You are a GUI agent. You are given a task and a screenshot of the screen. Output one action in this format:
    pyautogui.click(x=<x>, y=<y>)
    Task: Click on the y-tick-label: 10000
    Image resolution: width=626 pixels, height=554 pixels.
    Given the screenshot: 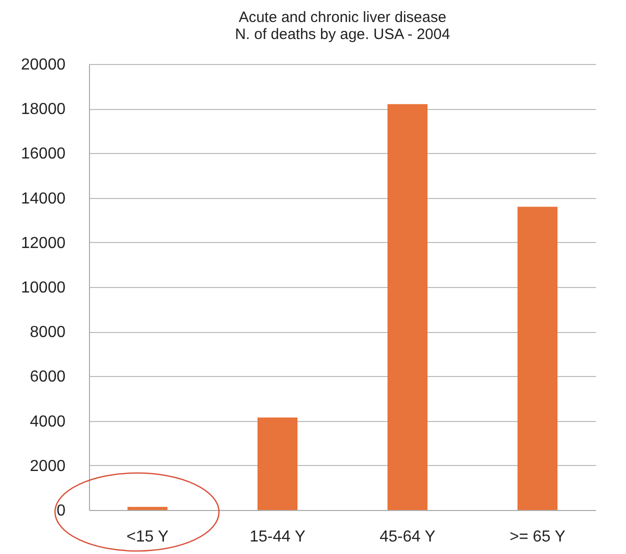 What is the action you would take?
    pyautogui.click(x=43, y=288)
    